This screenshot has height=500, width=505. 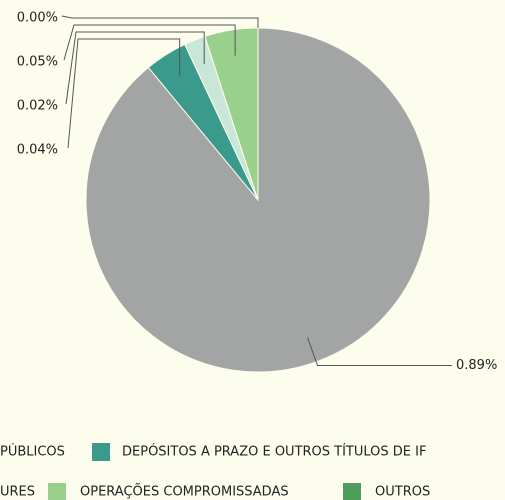 What do you see at coordinates (184, 492) in the screenshot?
I see `legend-label: OPERAÇÕES COMPROMISSADAS` at bounding box center [184, 492].